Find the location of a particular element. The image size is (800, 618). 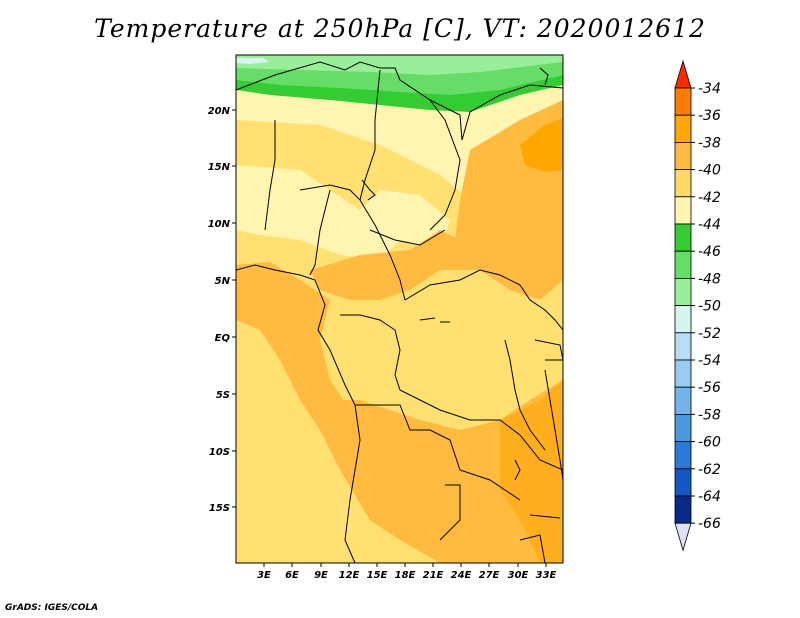

legend-top-arrow is located at coordinates (683, 74).